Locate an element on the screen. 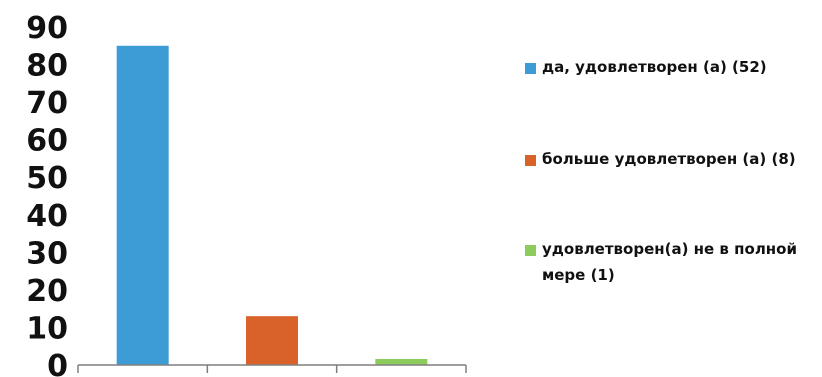 The image size is (822, 377). y-tick-label: 0 is located at coordinates (57, 363).